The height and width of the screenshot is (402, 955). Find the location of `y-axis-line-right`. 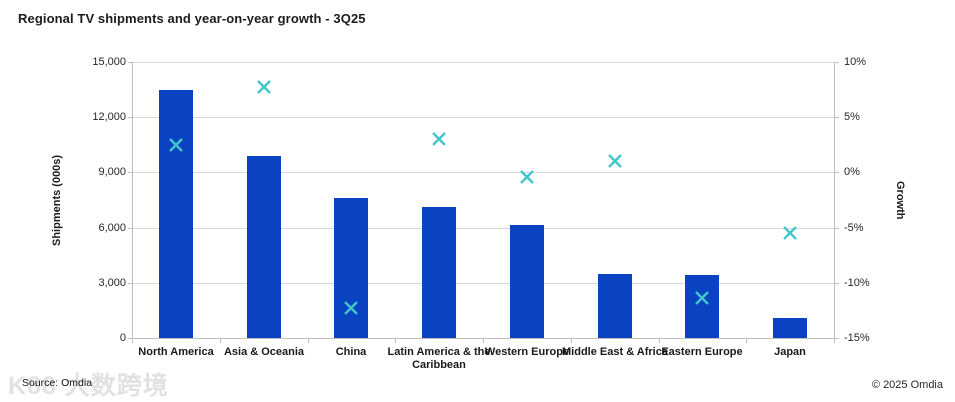

y-axis-line-right is located at coordinates (834, 200).